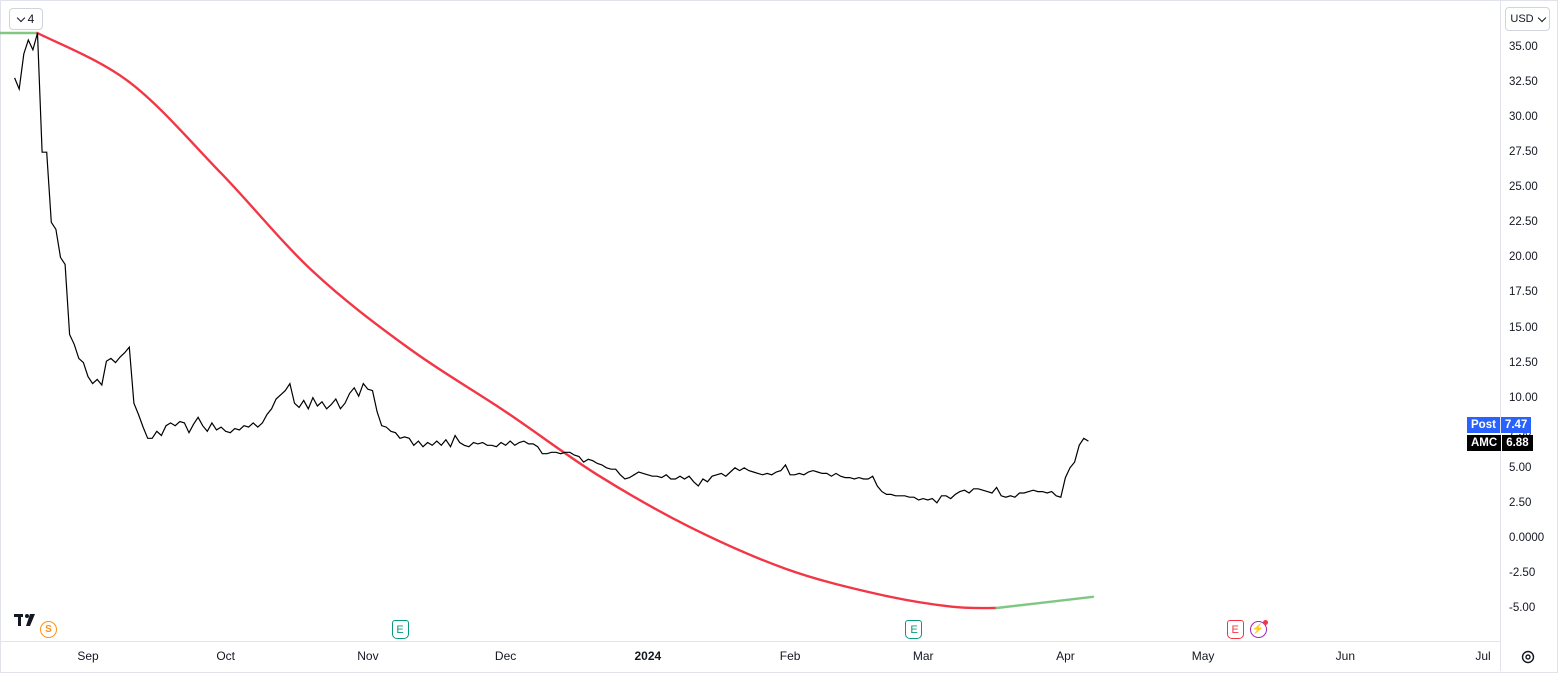 This screenshot has height=673, width=1558. What do you see at coordinates (1516, 425) in the screenshot?
I see `price-label-value: 7.47` at bounding box center [1516, 425].